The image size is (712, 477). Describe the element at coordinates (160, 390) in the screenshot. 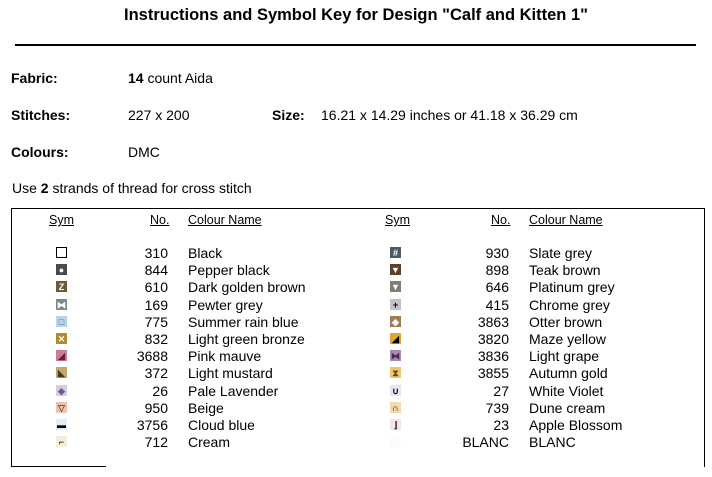

I see `dmc-number: 26` at that location.